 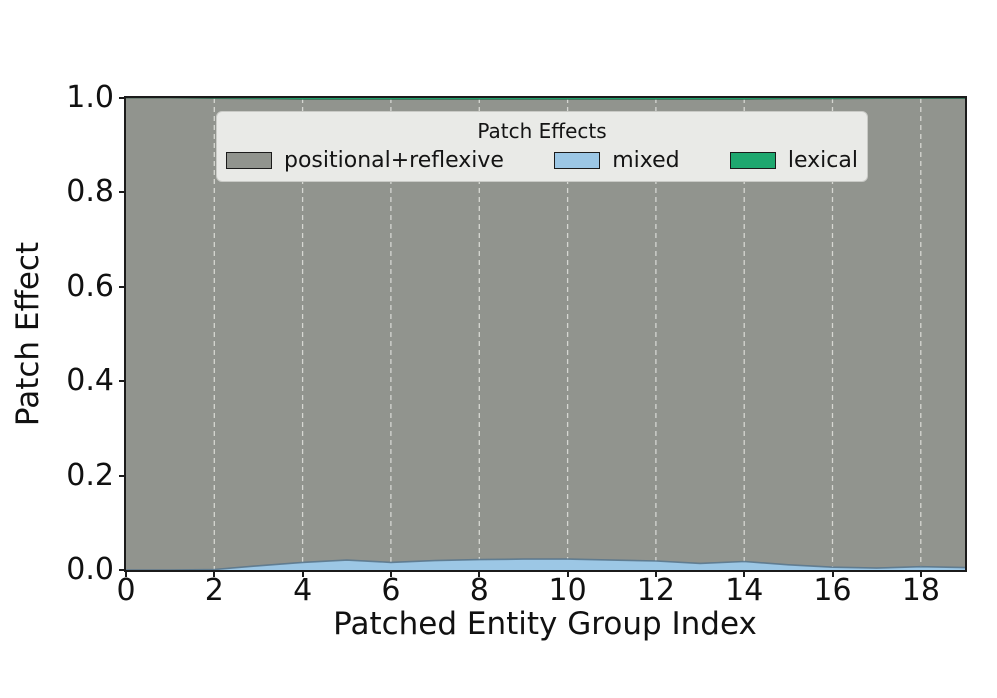 What do you see at coordinates (567, 590) in the screenshot?
I see `x-tick-label: 10` at bounding box center [567, 590].